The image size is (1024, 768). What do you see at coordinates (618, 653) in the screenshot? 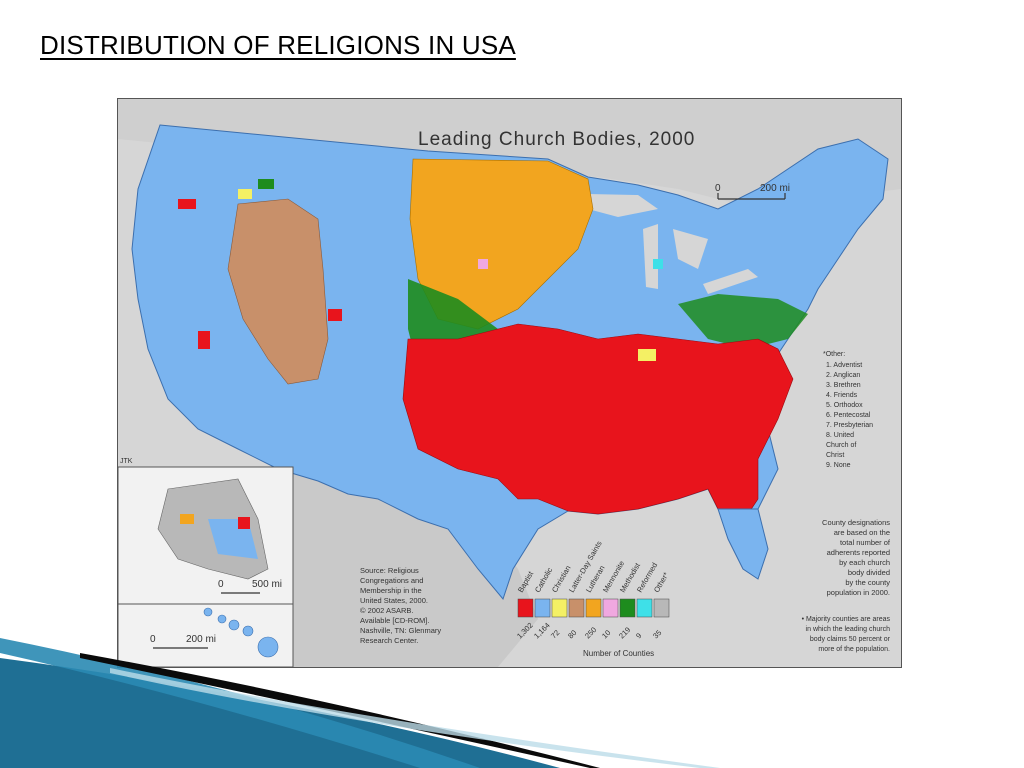
I see `legend-caption: Number of Counties` at bounding box center [618, 653].